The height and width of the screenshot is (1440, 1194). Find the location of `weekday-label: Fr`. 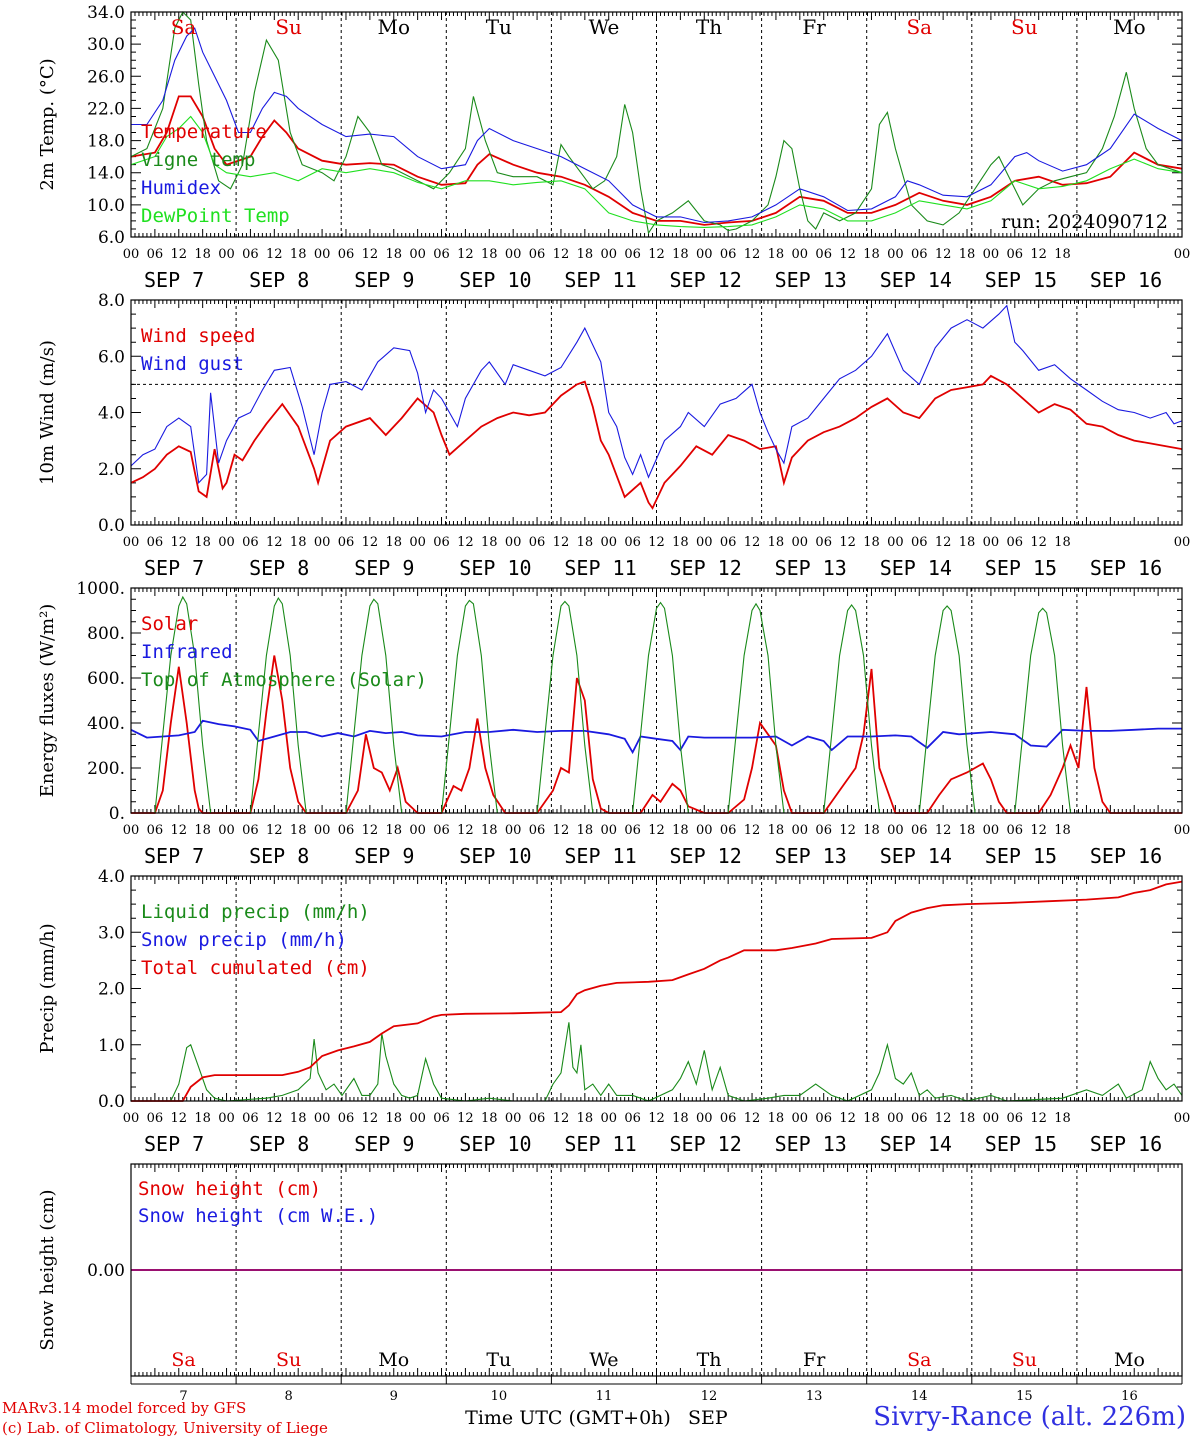

weekday-label: Fr is located at coordinates (814, 1360).